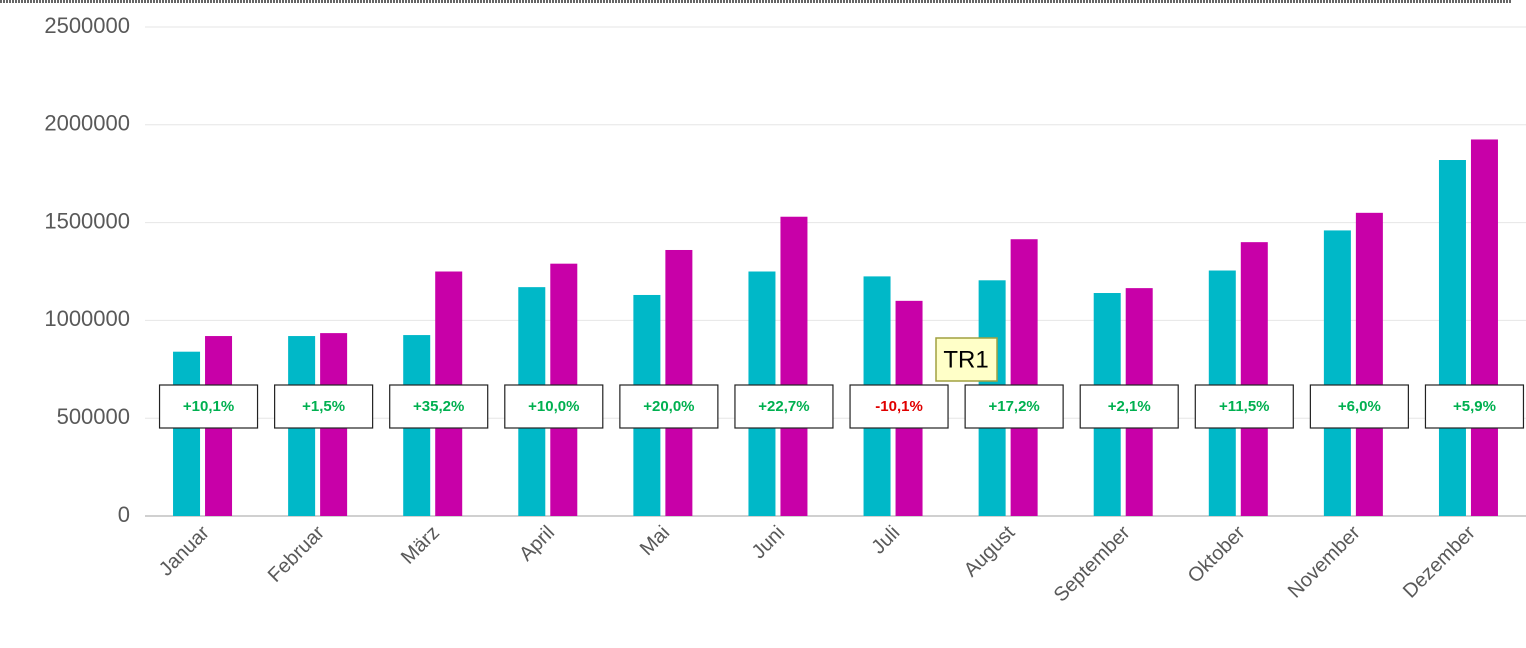 This screenshot has width=1526, height=648. I want to click on x-tick-label: September, so click(1092, 563).